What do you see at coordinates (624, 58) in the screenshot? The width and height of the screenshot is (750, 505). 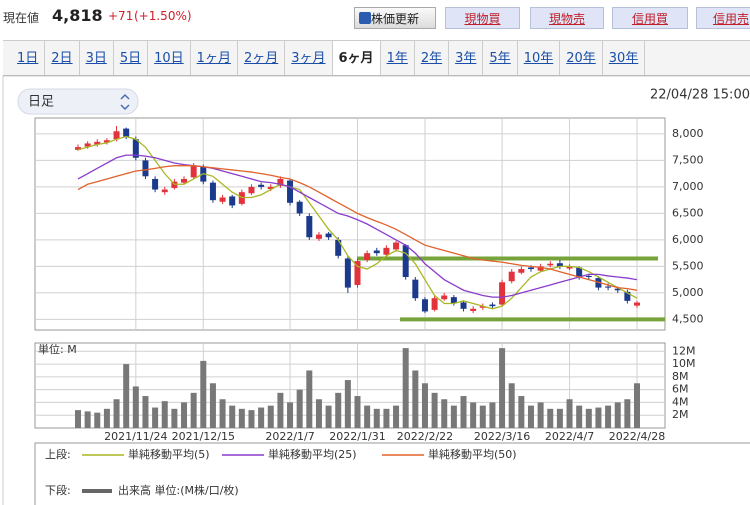 I see `period-tab: 30年` at bounding box center [624, 58].